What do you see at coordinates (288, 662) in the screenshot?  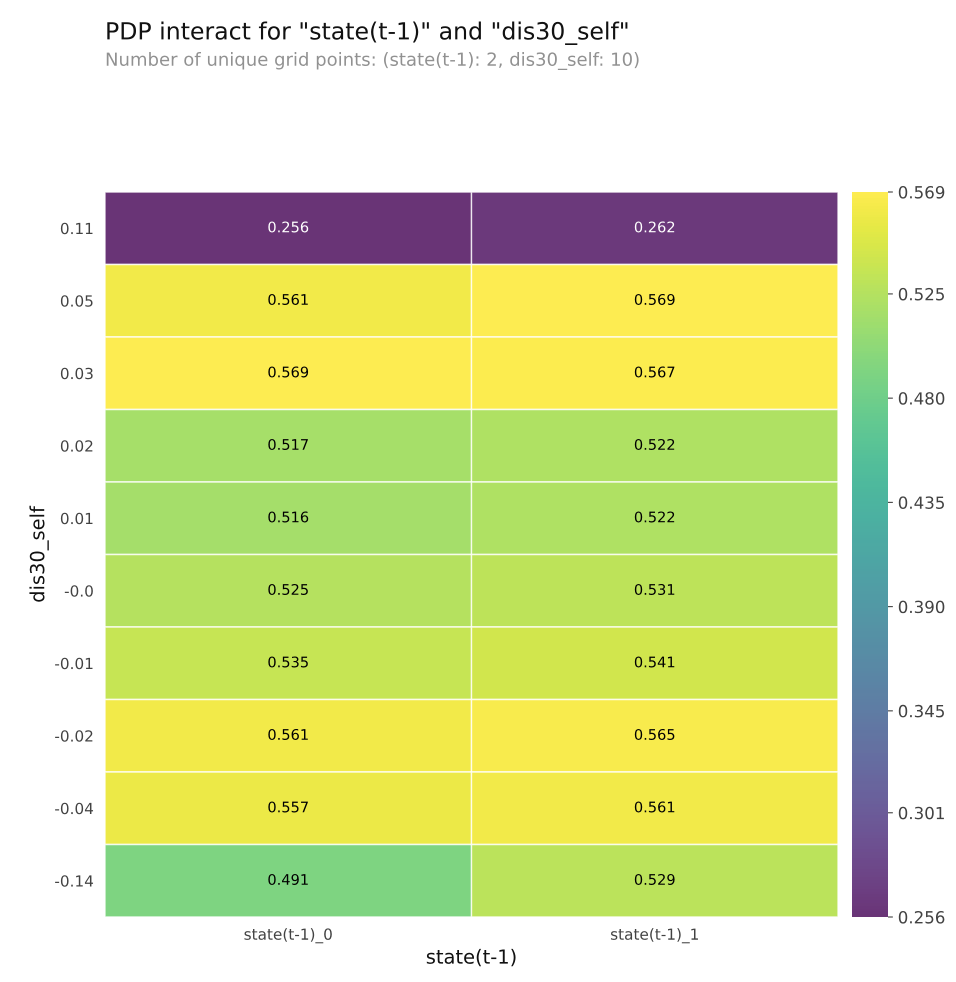 I see `data-label: 0.535` at bounding box center [288, 662].